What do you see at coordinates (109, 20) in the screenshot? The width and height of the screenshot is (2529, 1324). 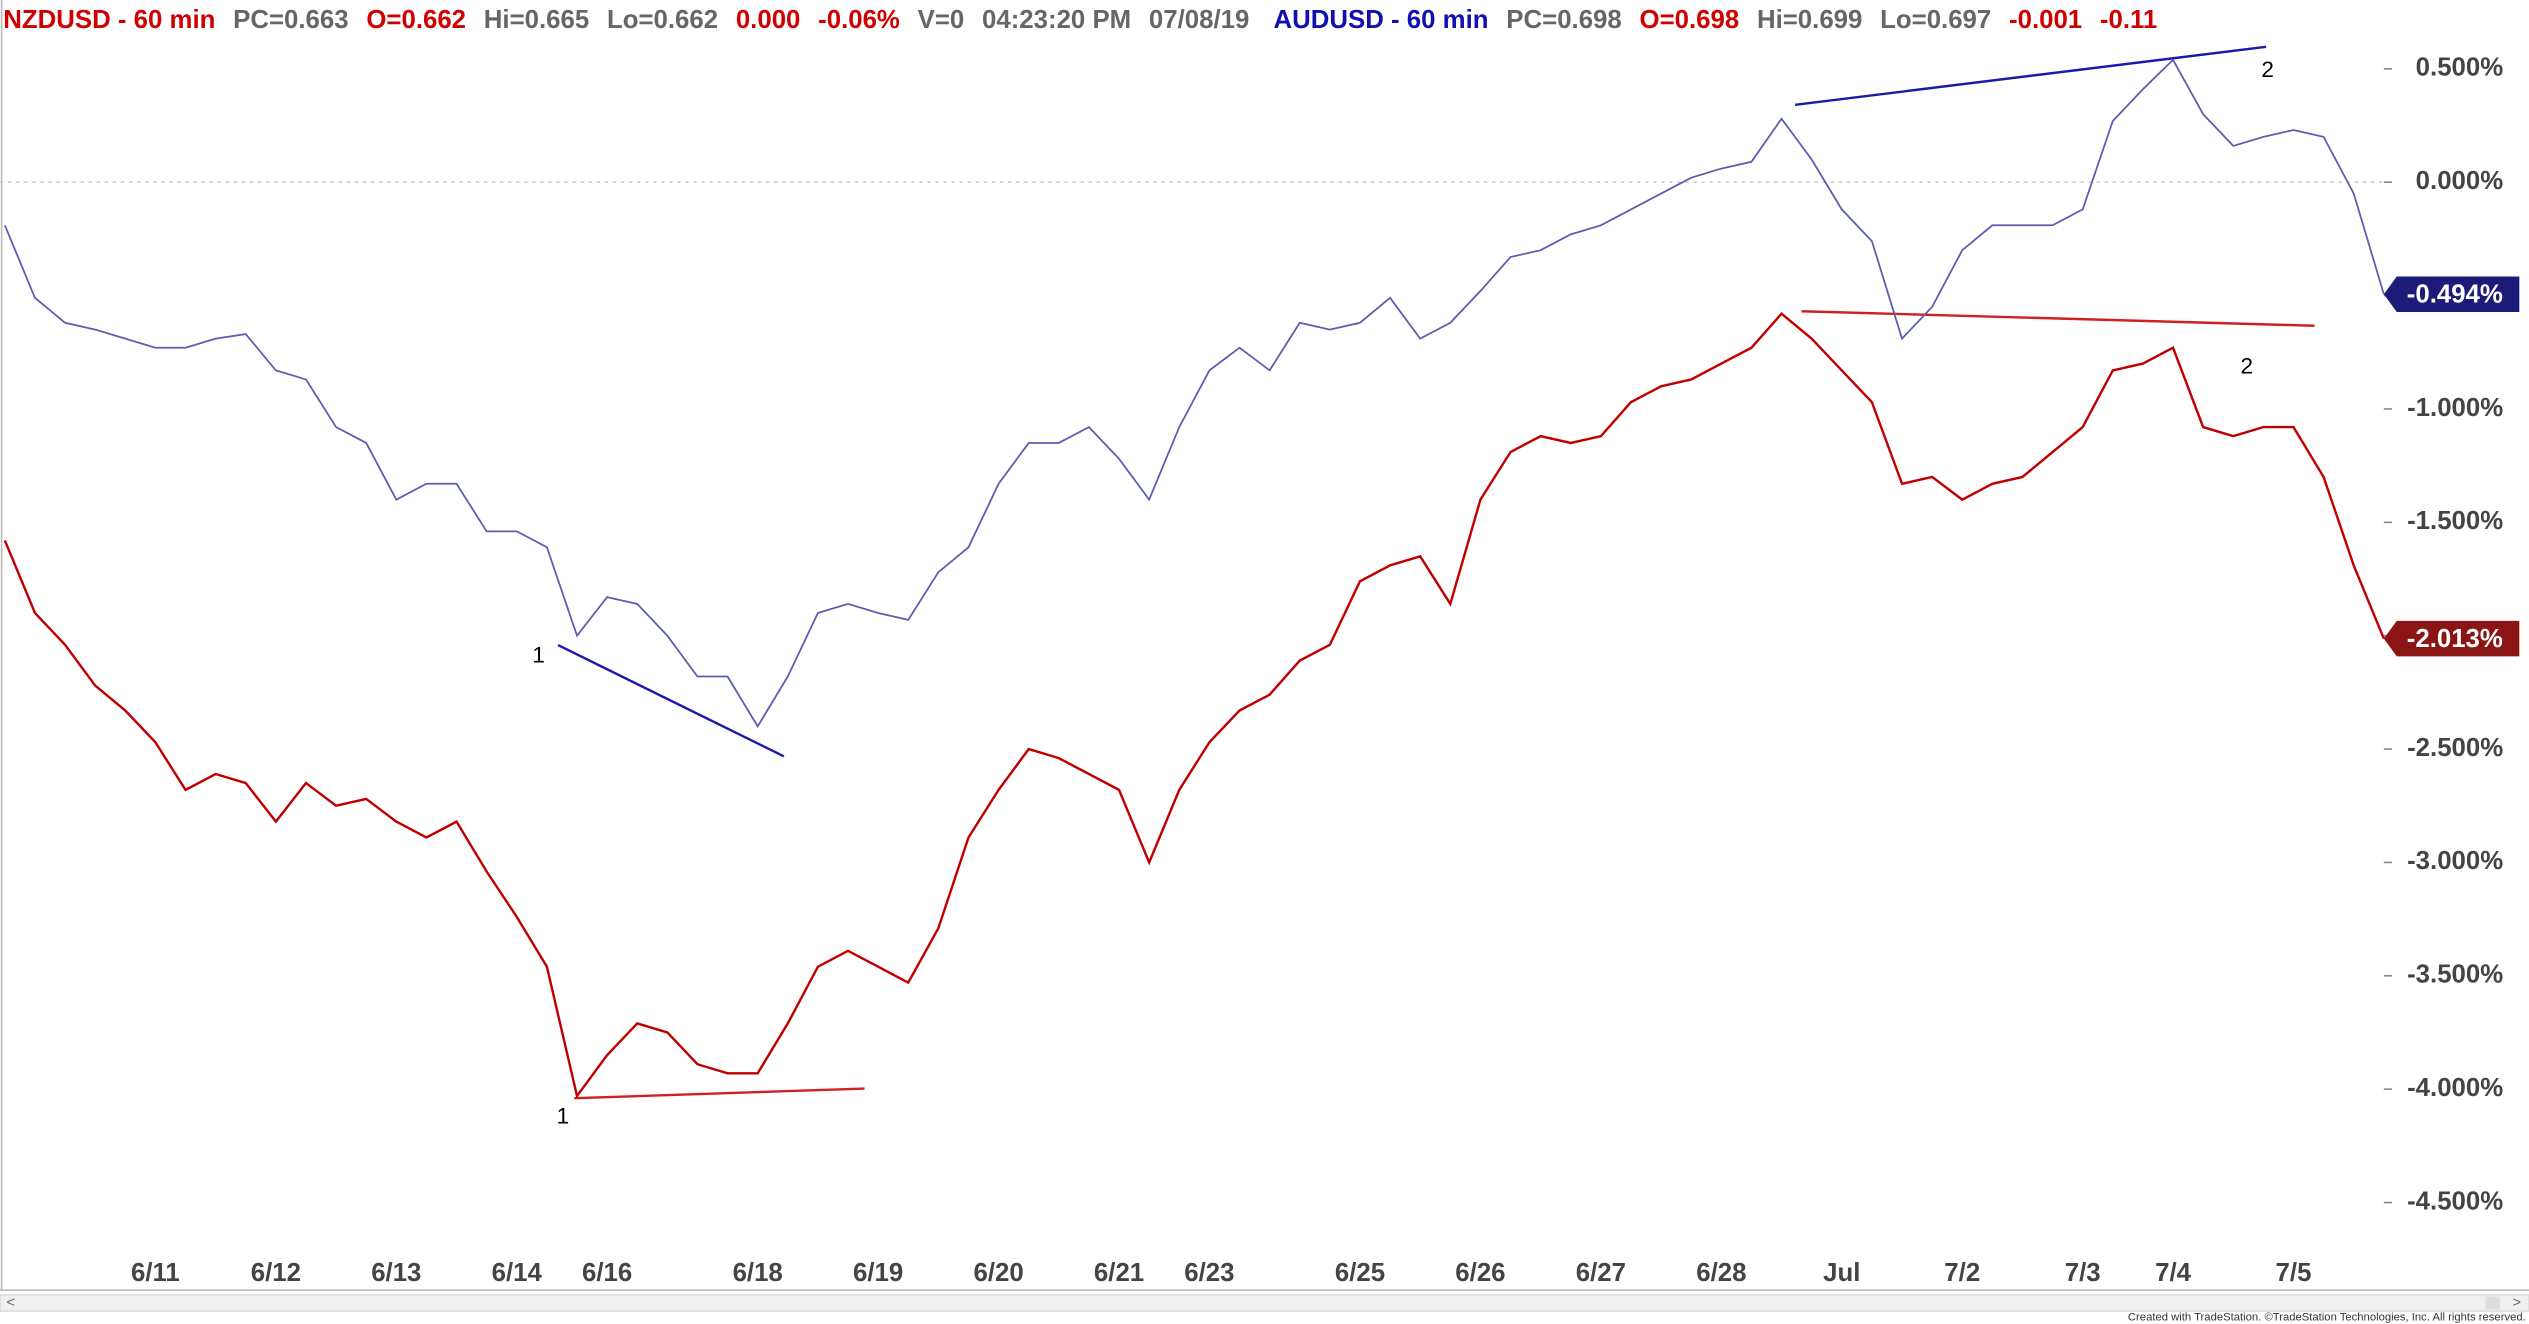 I see `header-symbol: NZDUSD - 60 min` at bounding box center [109, 20].